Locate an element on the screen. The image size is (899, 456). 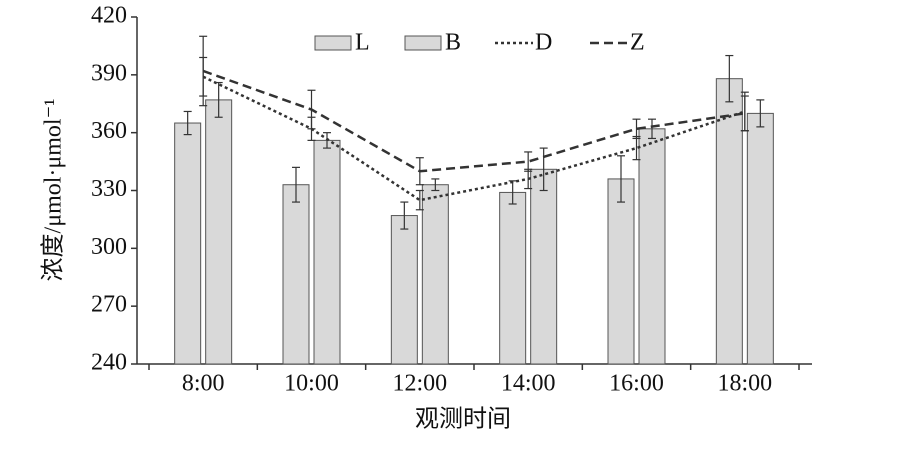
x-tick-label: 8:00 is located at coordinates (203, 384).